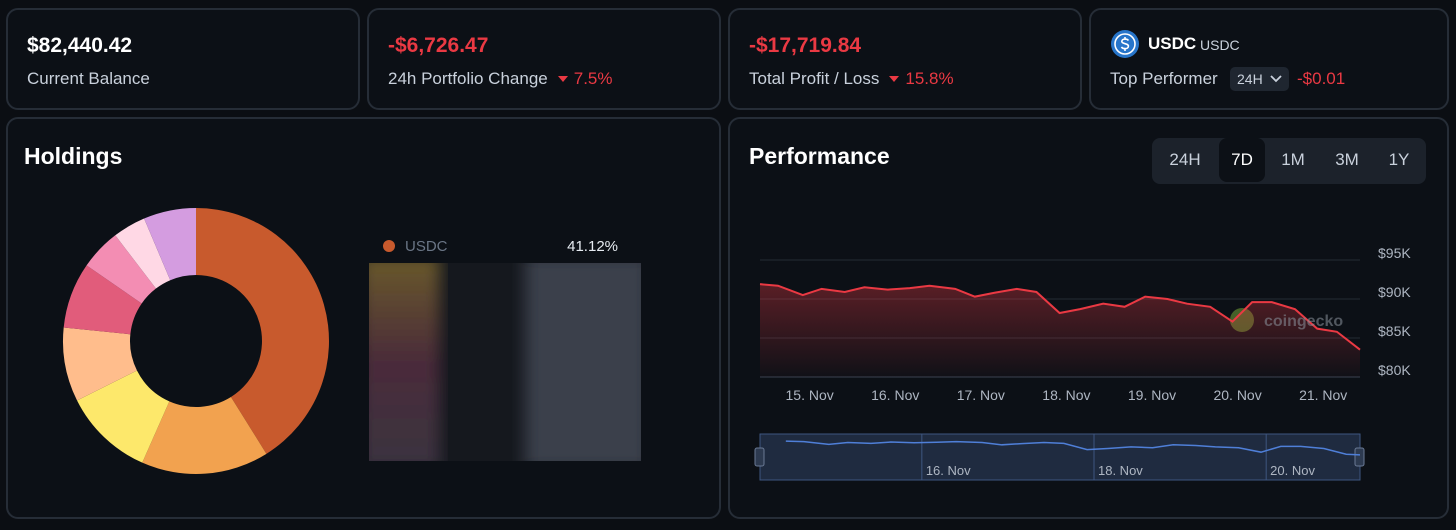 The height and width of the screenshot is (530, 1456). Describe the element at coordinates (1172, 43) in the screenshot. I see `coin-name: USDC` at that location.